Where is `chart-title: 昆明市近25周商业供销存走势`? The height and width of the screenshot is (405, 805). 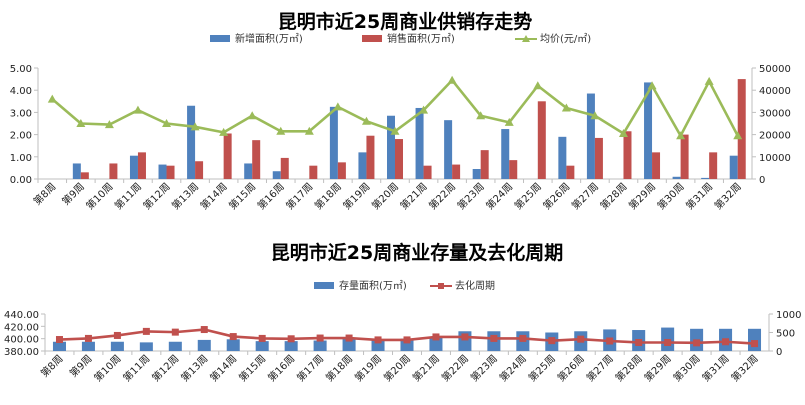
chart-title: 昆明市近25周商业供销存走势 is located at coordinates (405, 21).